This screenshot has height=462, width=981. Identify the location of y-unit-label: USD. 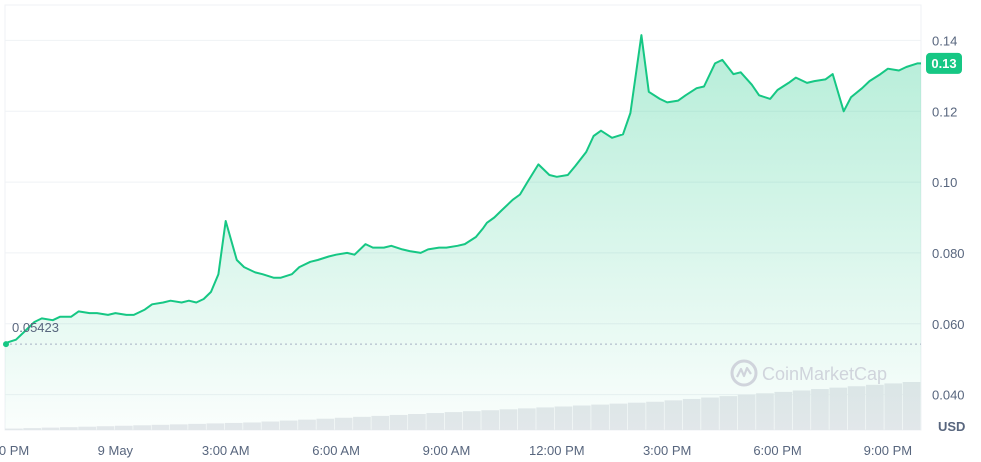
(951, 426).